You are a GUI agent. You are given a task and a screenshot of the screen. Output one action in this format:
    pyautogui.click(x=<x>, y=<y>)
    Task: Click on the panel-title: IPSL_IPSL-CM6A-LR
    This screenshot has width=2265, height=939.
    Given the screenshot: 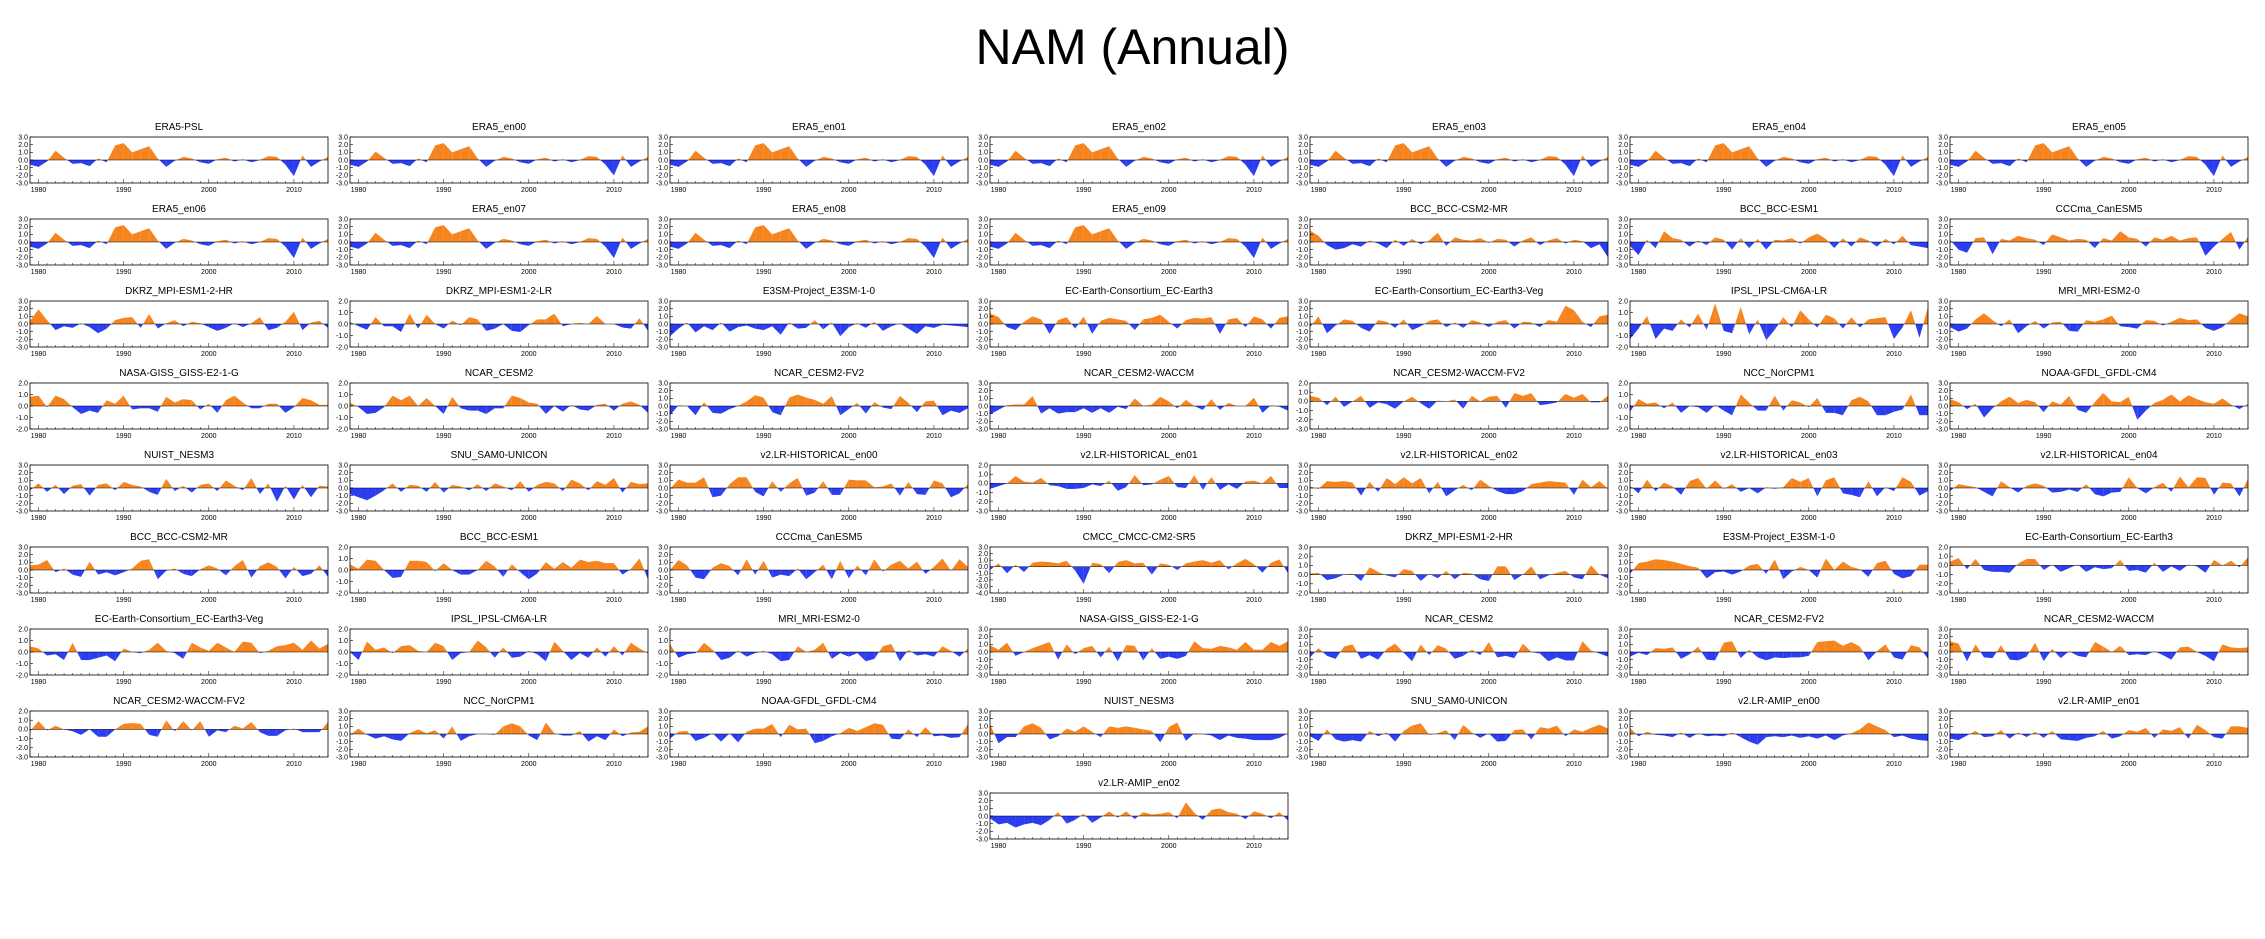 What is the action you would take?
    pyautogui.click(x=1779, y=291)
    